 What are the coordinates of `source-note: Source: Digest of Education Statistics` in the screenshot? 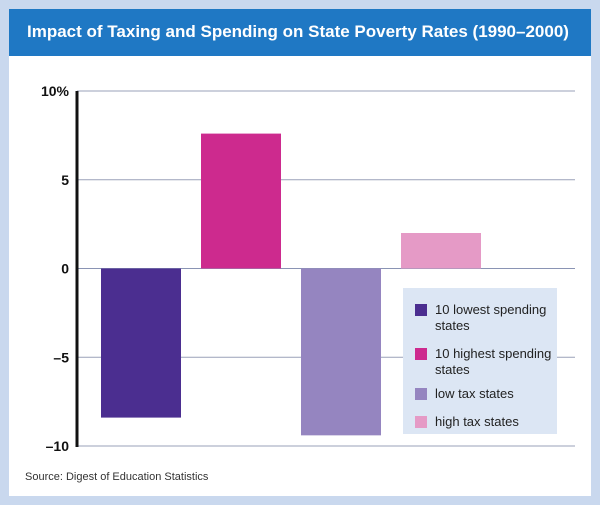 It's located at (117, 477).